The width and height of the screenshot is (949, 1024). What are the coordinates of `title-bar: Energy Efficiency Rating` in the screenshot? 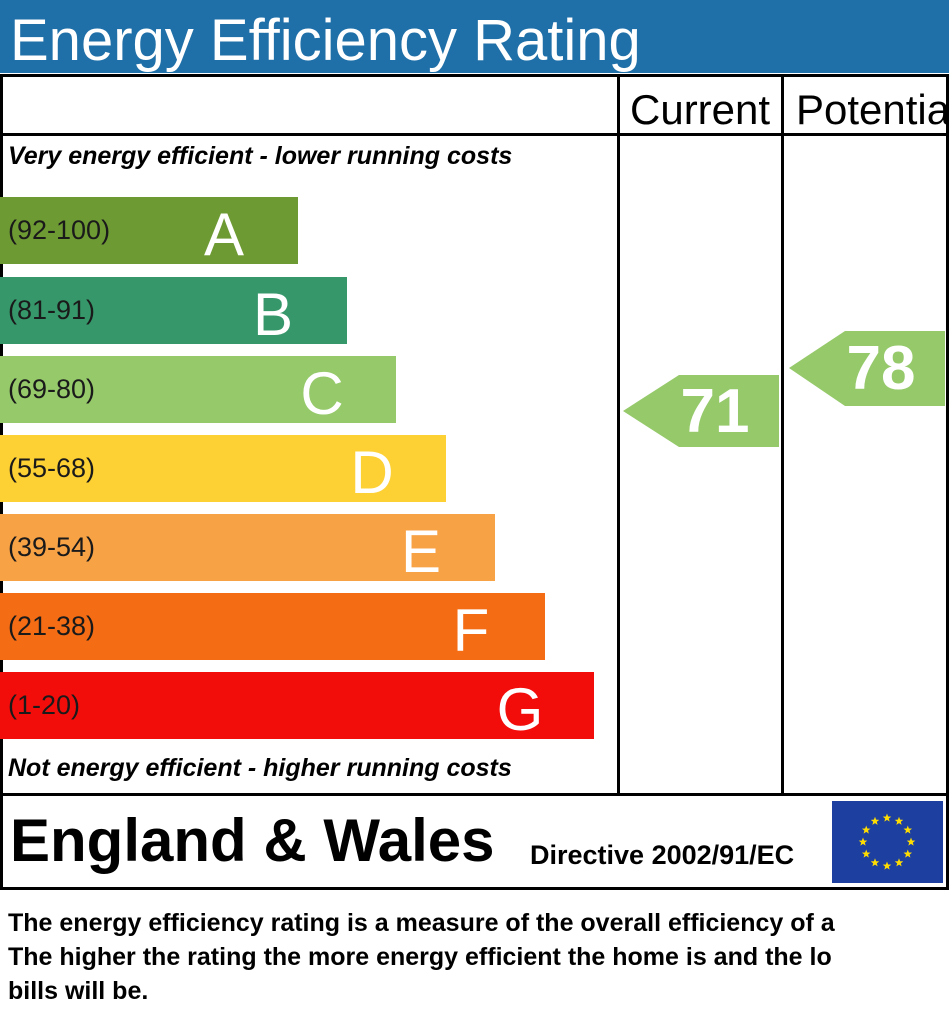 It's located at (474, 36).